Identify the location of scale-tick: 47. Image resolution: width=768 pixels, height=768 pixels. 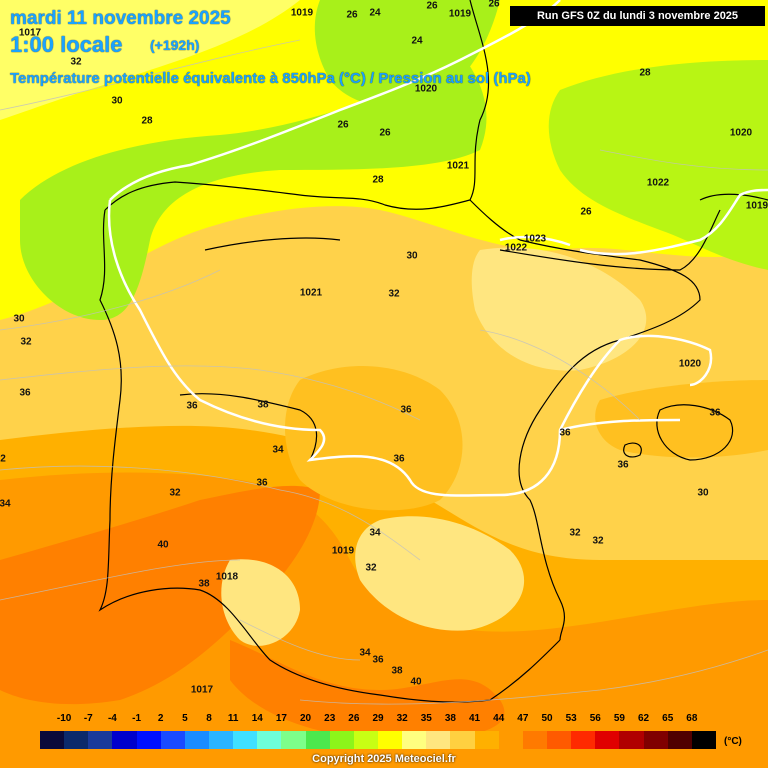
(523, 718).